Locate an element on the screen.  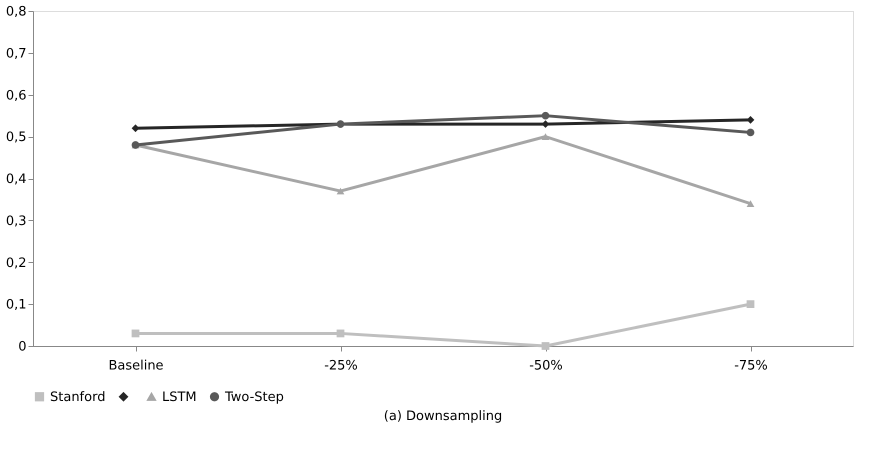
y-tick-label: 0,3 is located at coordinates (16, 221).